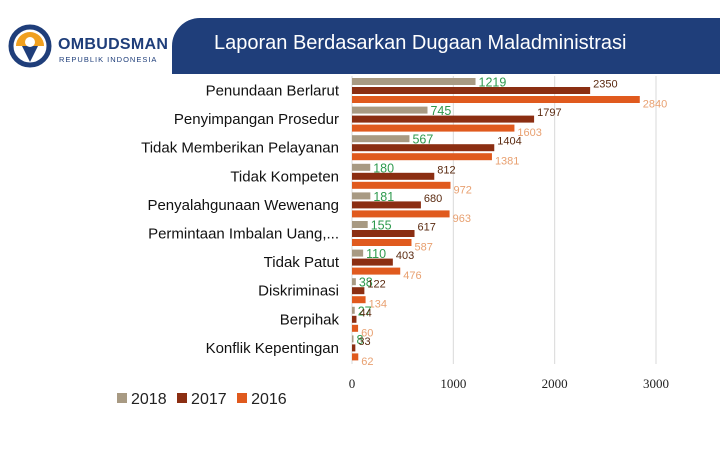 This screenshot has width=720, height=450. Describe the element at coordinates (507, 162) in the screenshot. I see `value-label-2016: 1381` at that location.